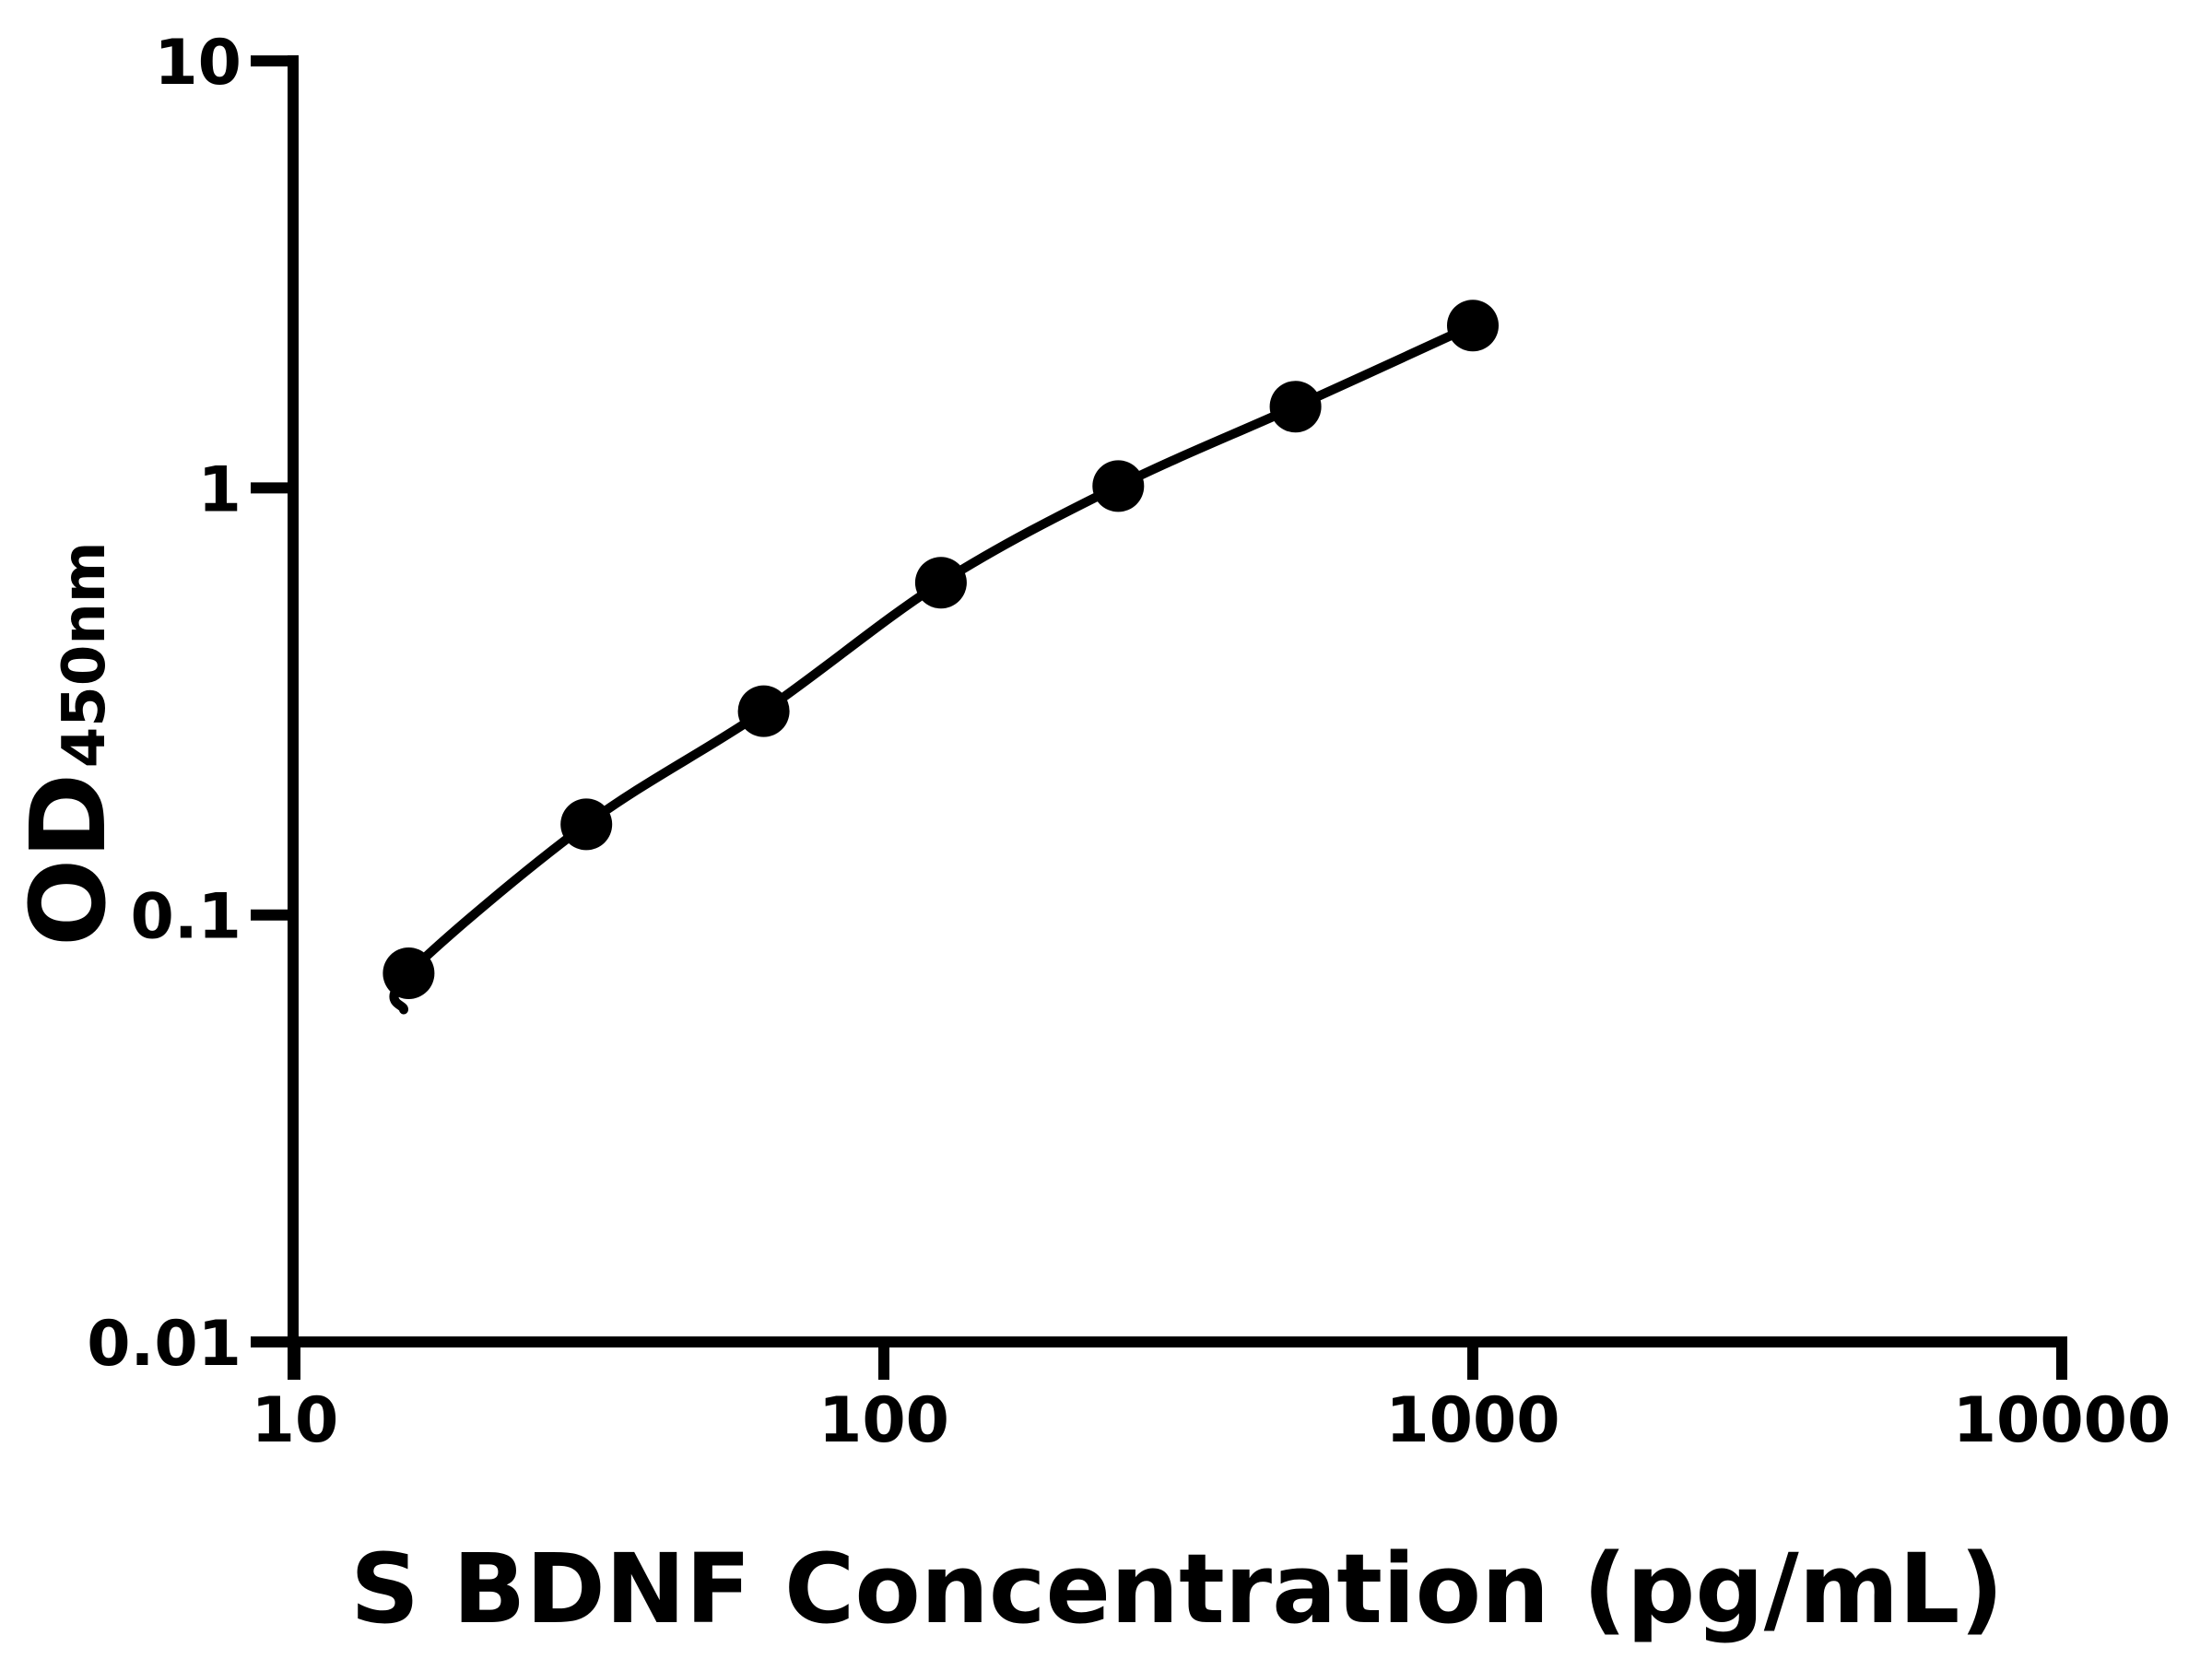  What do you see at coordinates (197, 63) in the screenshot?
I see `y-tick-label: 10` at bounding box center [197, 63].